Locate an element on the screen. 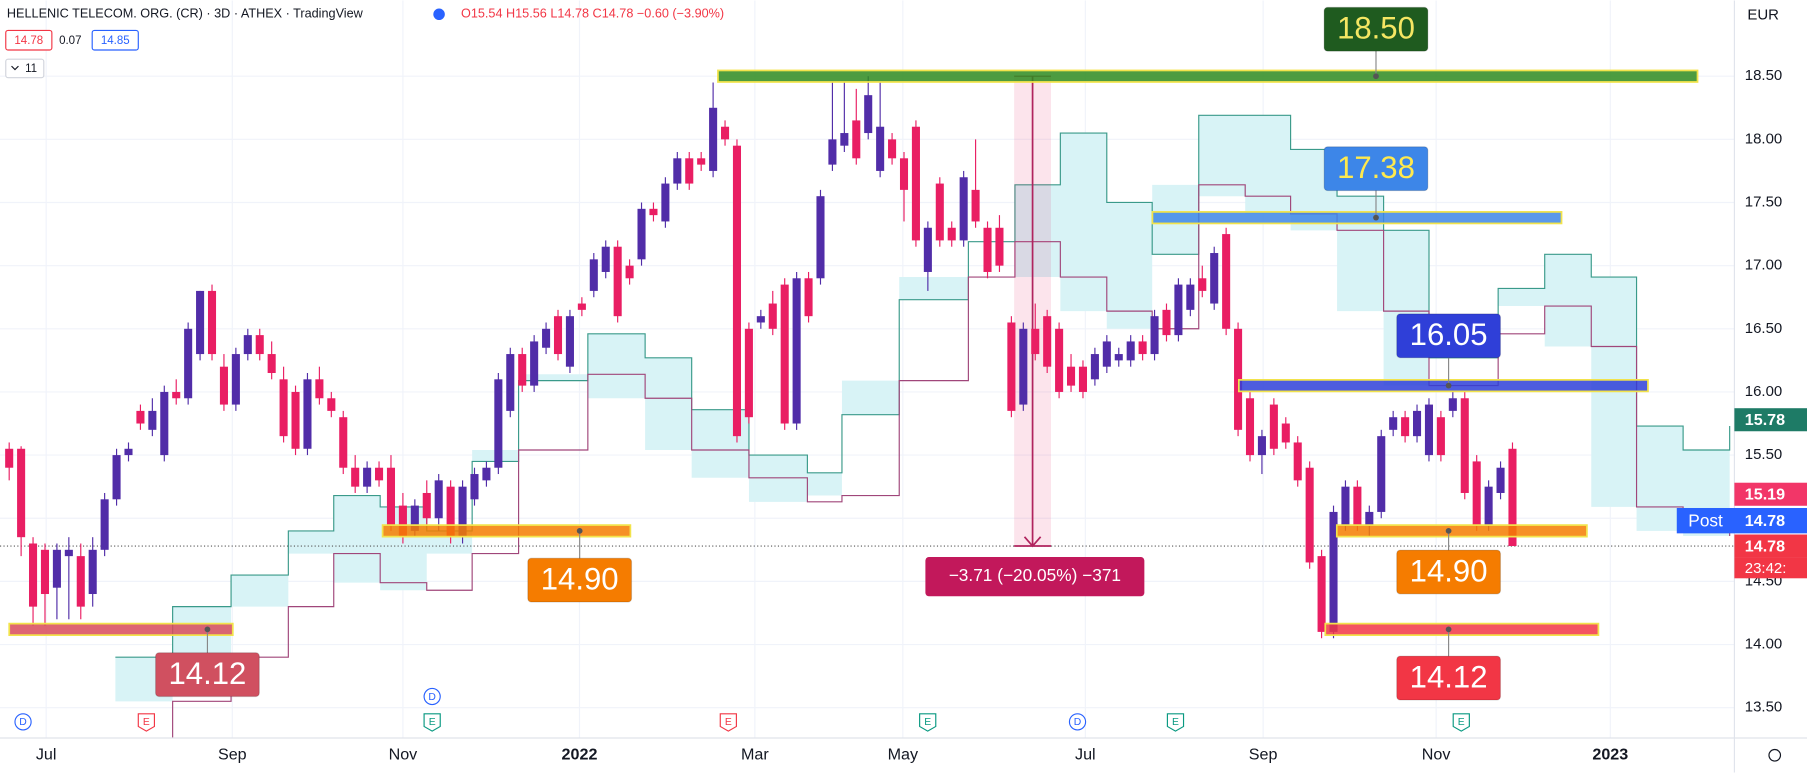 This screenshot has height=773, width=1807. indicators-toggle is located at coordinates (25, 68).